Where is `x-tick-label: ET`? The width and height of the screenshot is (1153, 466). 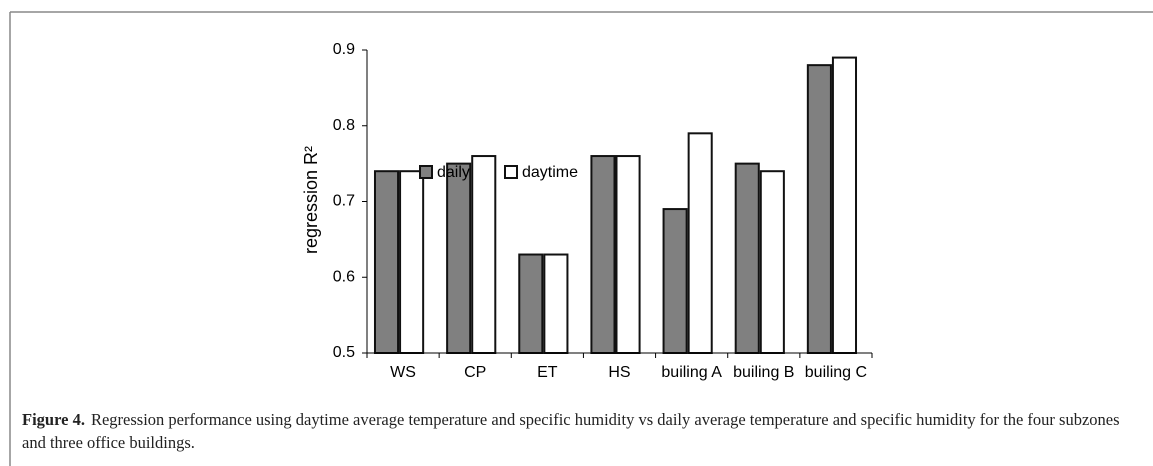 x-tick-label: ET is located at coordinates (547, 372).